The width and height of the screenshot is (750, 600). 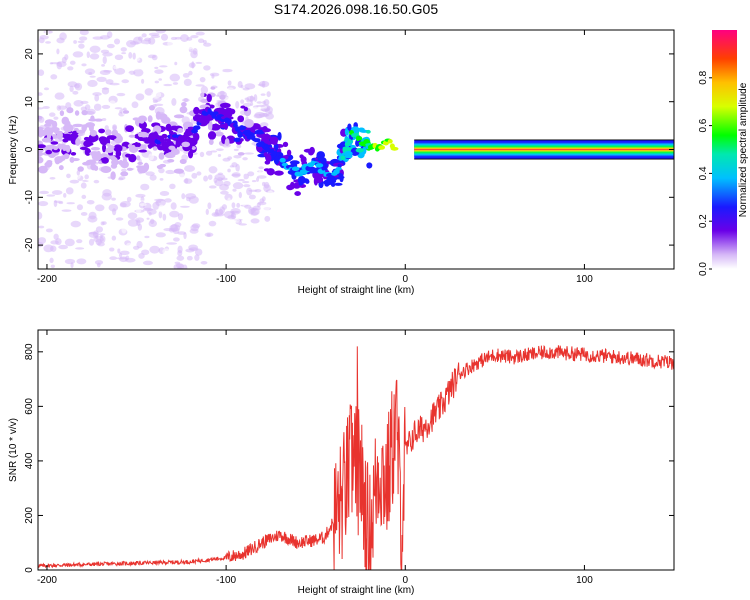 What do you see at coordinates (405, 279) in the screenshot?
I see `x-tick-label: 0` at bounding box center [405, 279].